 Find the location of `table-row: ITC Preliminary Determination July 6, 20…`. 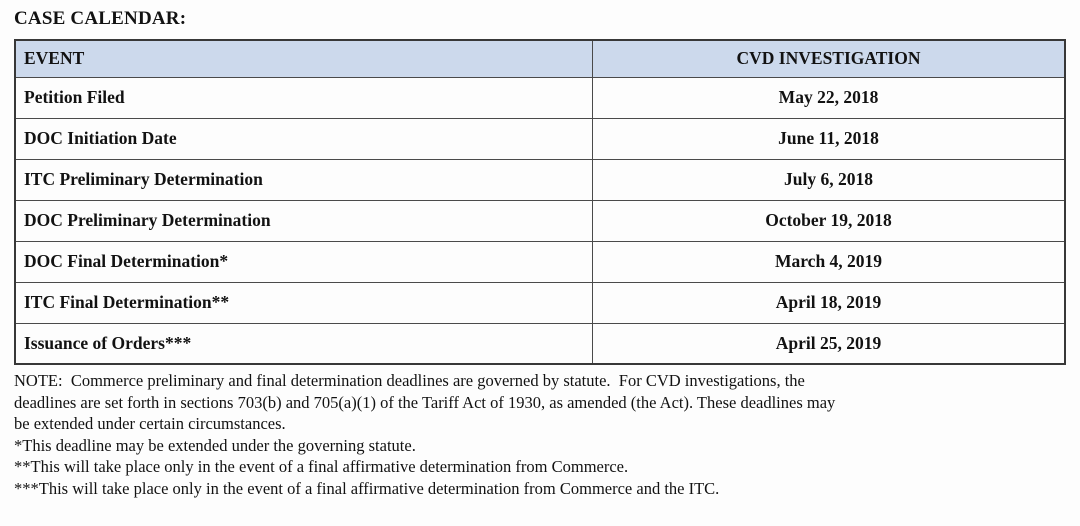

table-row: ITC Preliminary Determination July 6, 20… is located at coordinates (540, 179).